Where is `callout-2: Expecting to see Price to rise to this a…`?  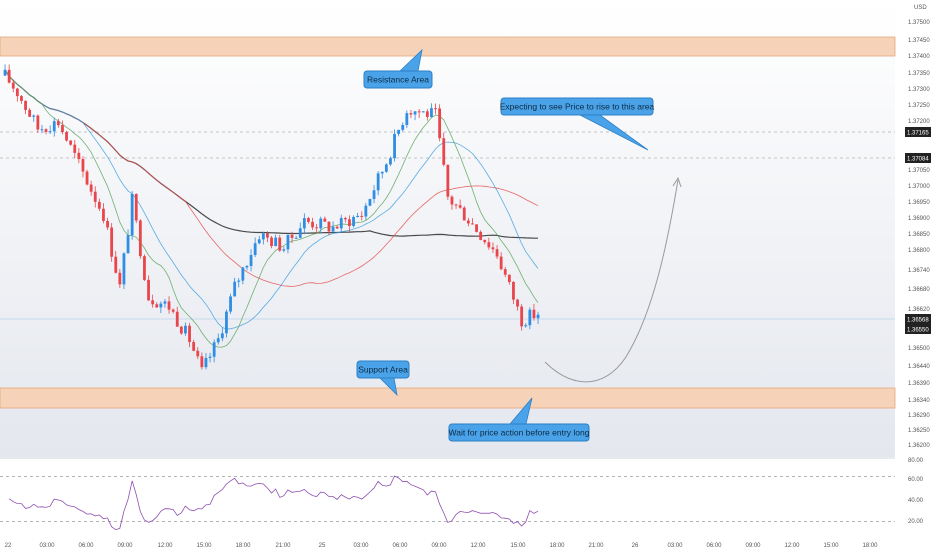
callout-2: Expecting to see Price to rise to this a… is located at coordinates (577, 124).